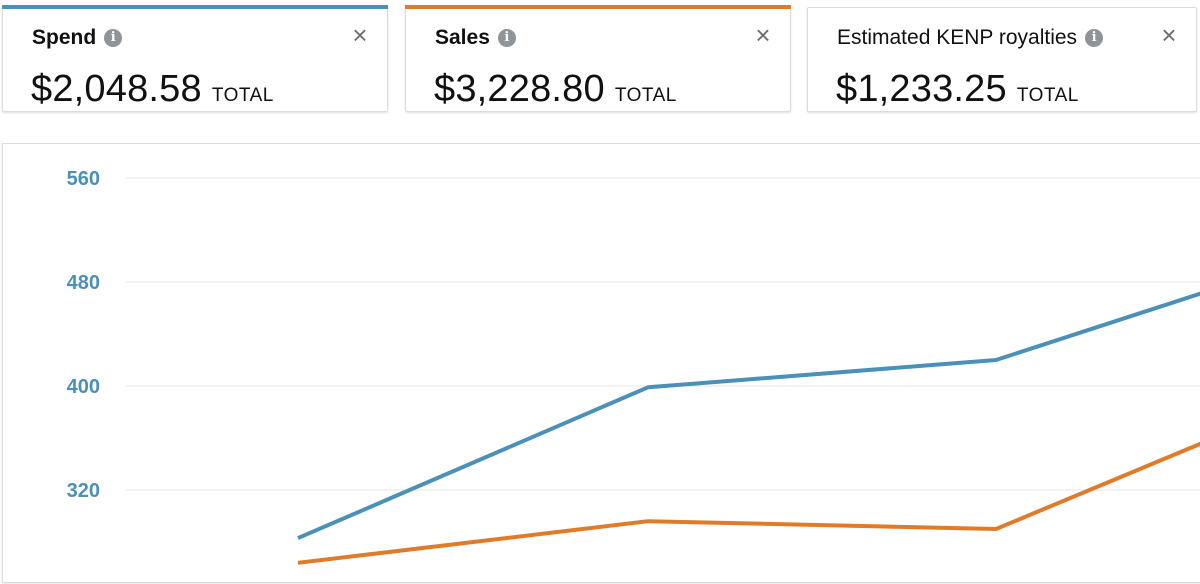 This screenshot has height=584, width=1200. I want to click on kenp-title: Estimated KENP royalties i, so click(970, 38).